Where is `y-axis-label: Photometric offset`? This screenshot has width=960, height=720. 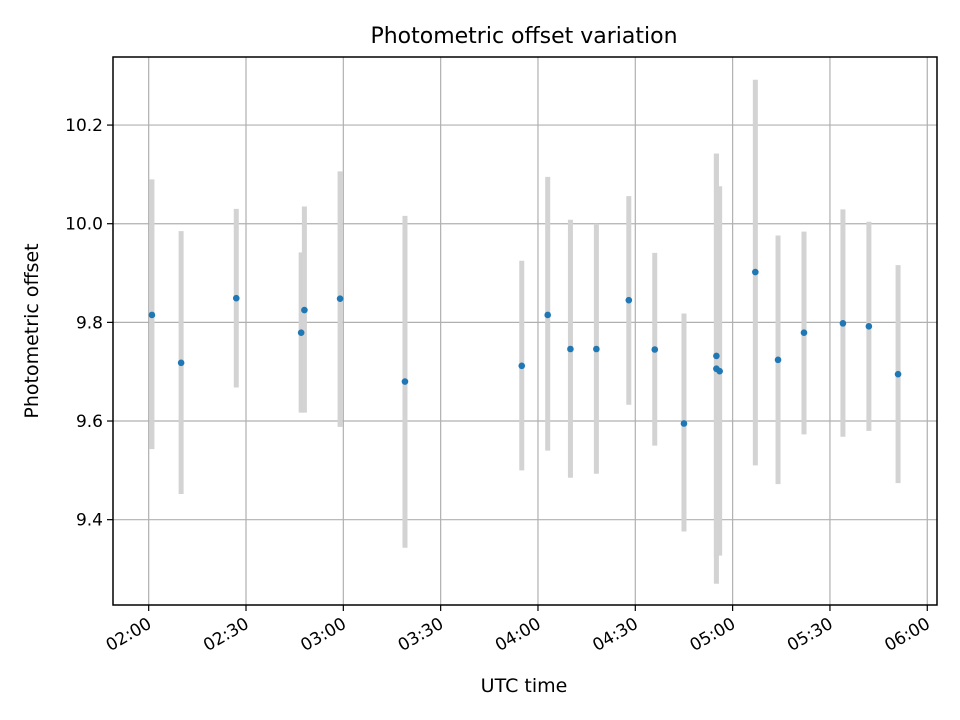
y-axis-label: Photometric offset is located at coordinates (32, 330).